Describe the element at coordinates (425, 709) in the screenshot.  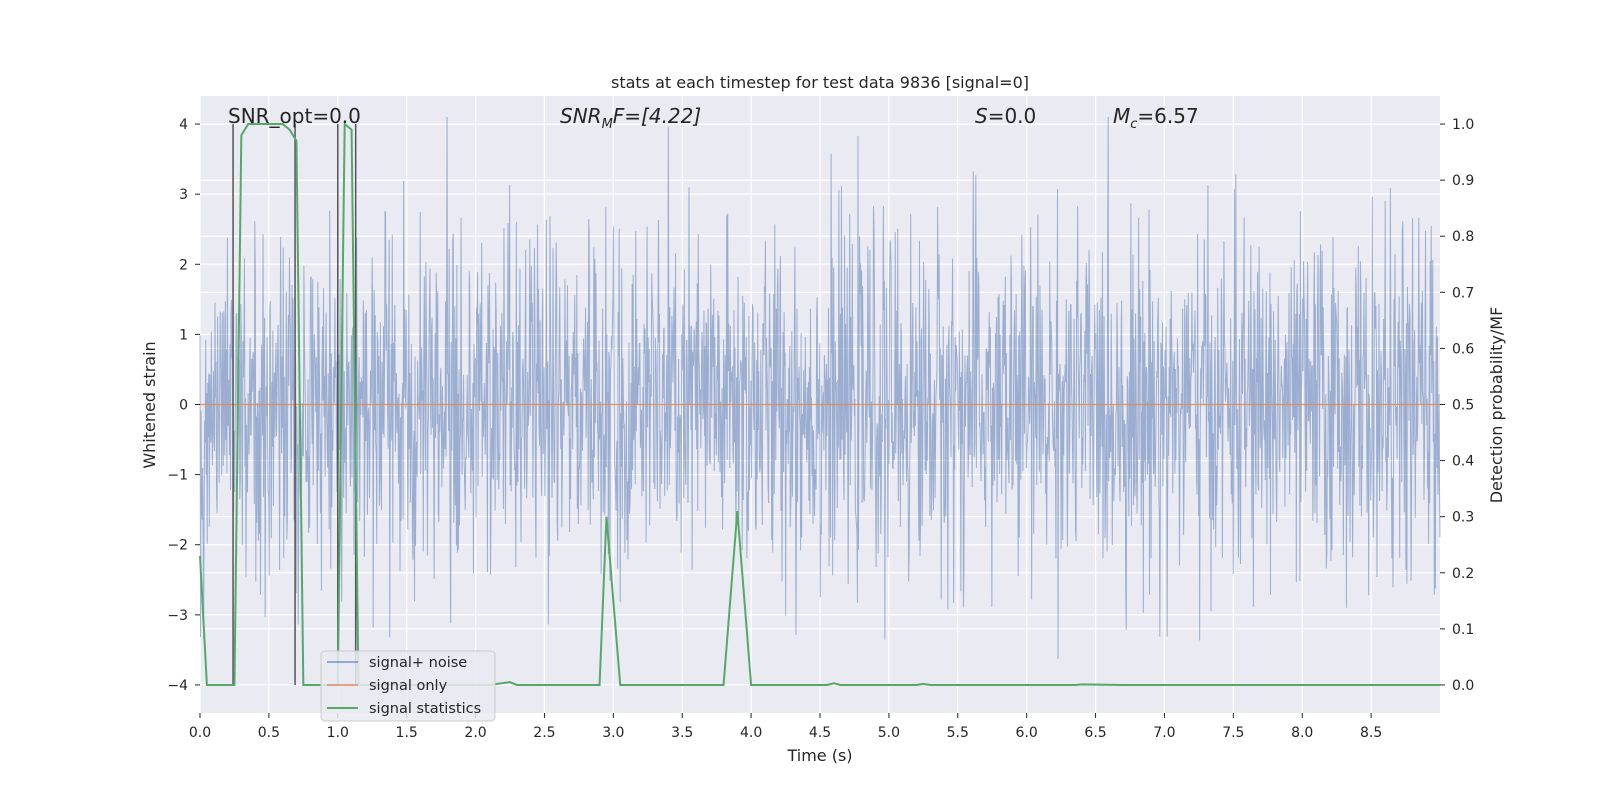
I see `legend-label-signal-statistics: signal statistics` at that location.